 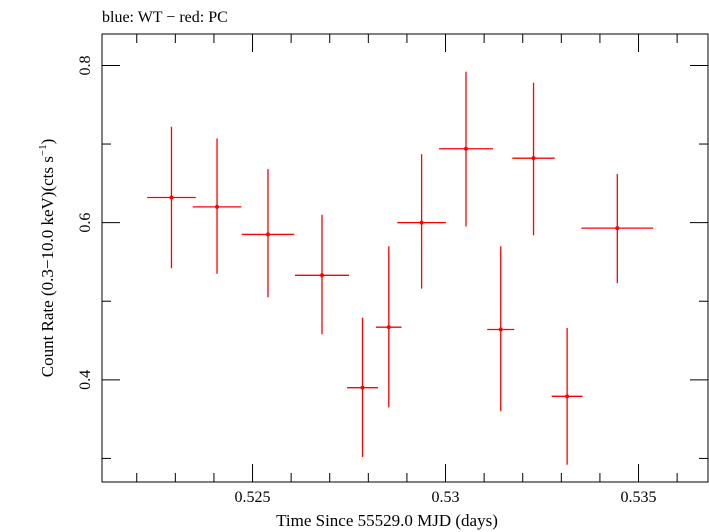 I want to click on x-axis-label: Time Since 55529.0 MJD (days), so click(x=387, y=520).